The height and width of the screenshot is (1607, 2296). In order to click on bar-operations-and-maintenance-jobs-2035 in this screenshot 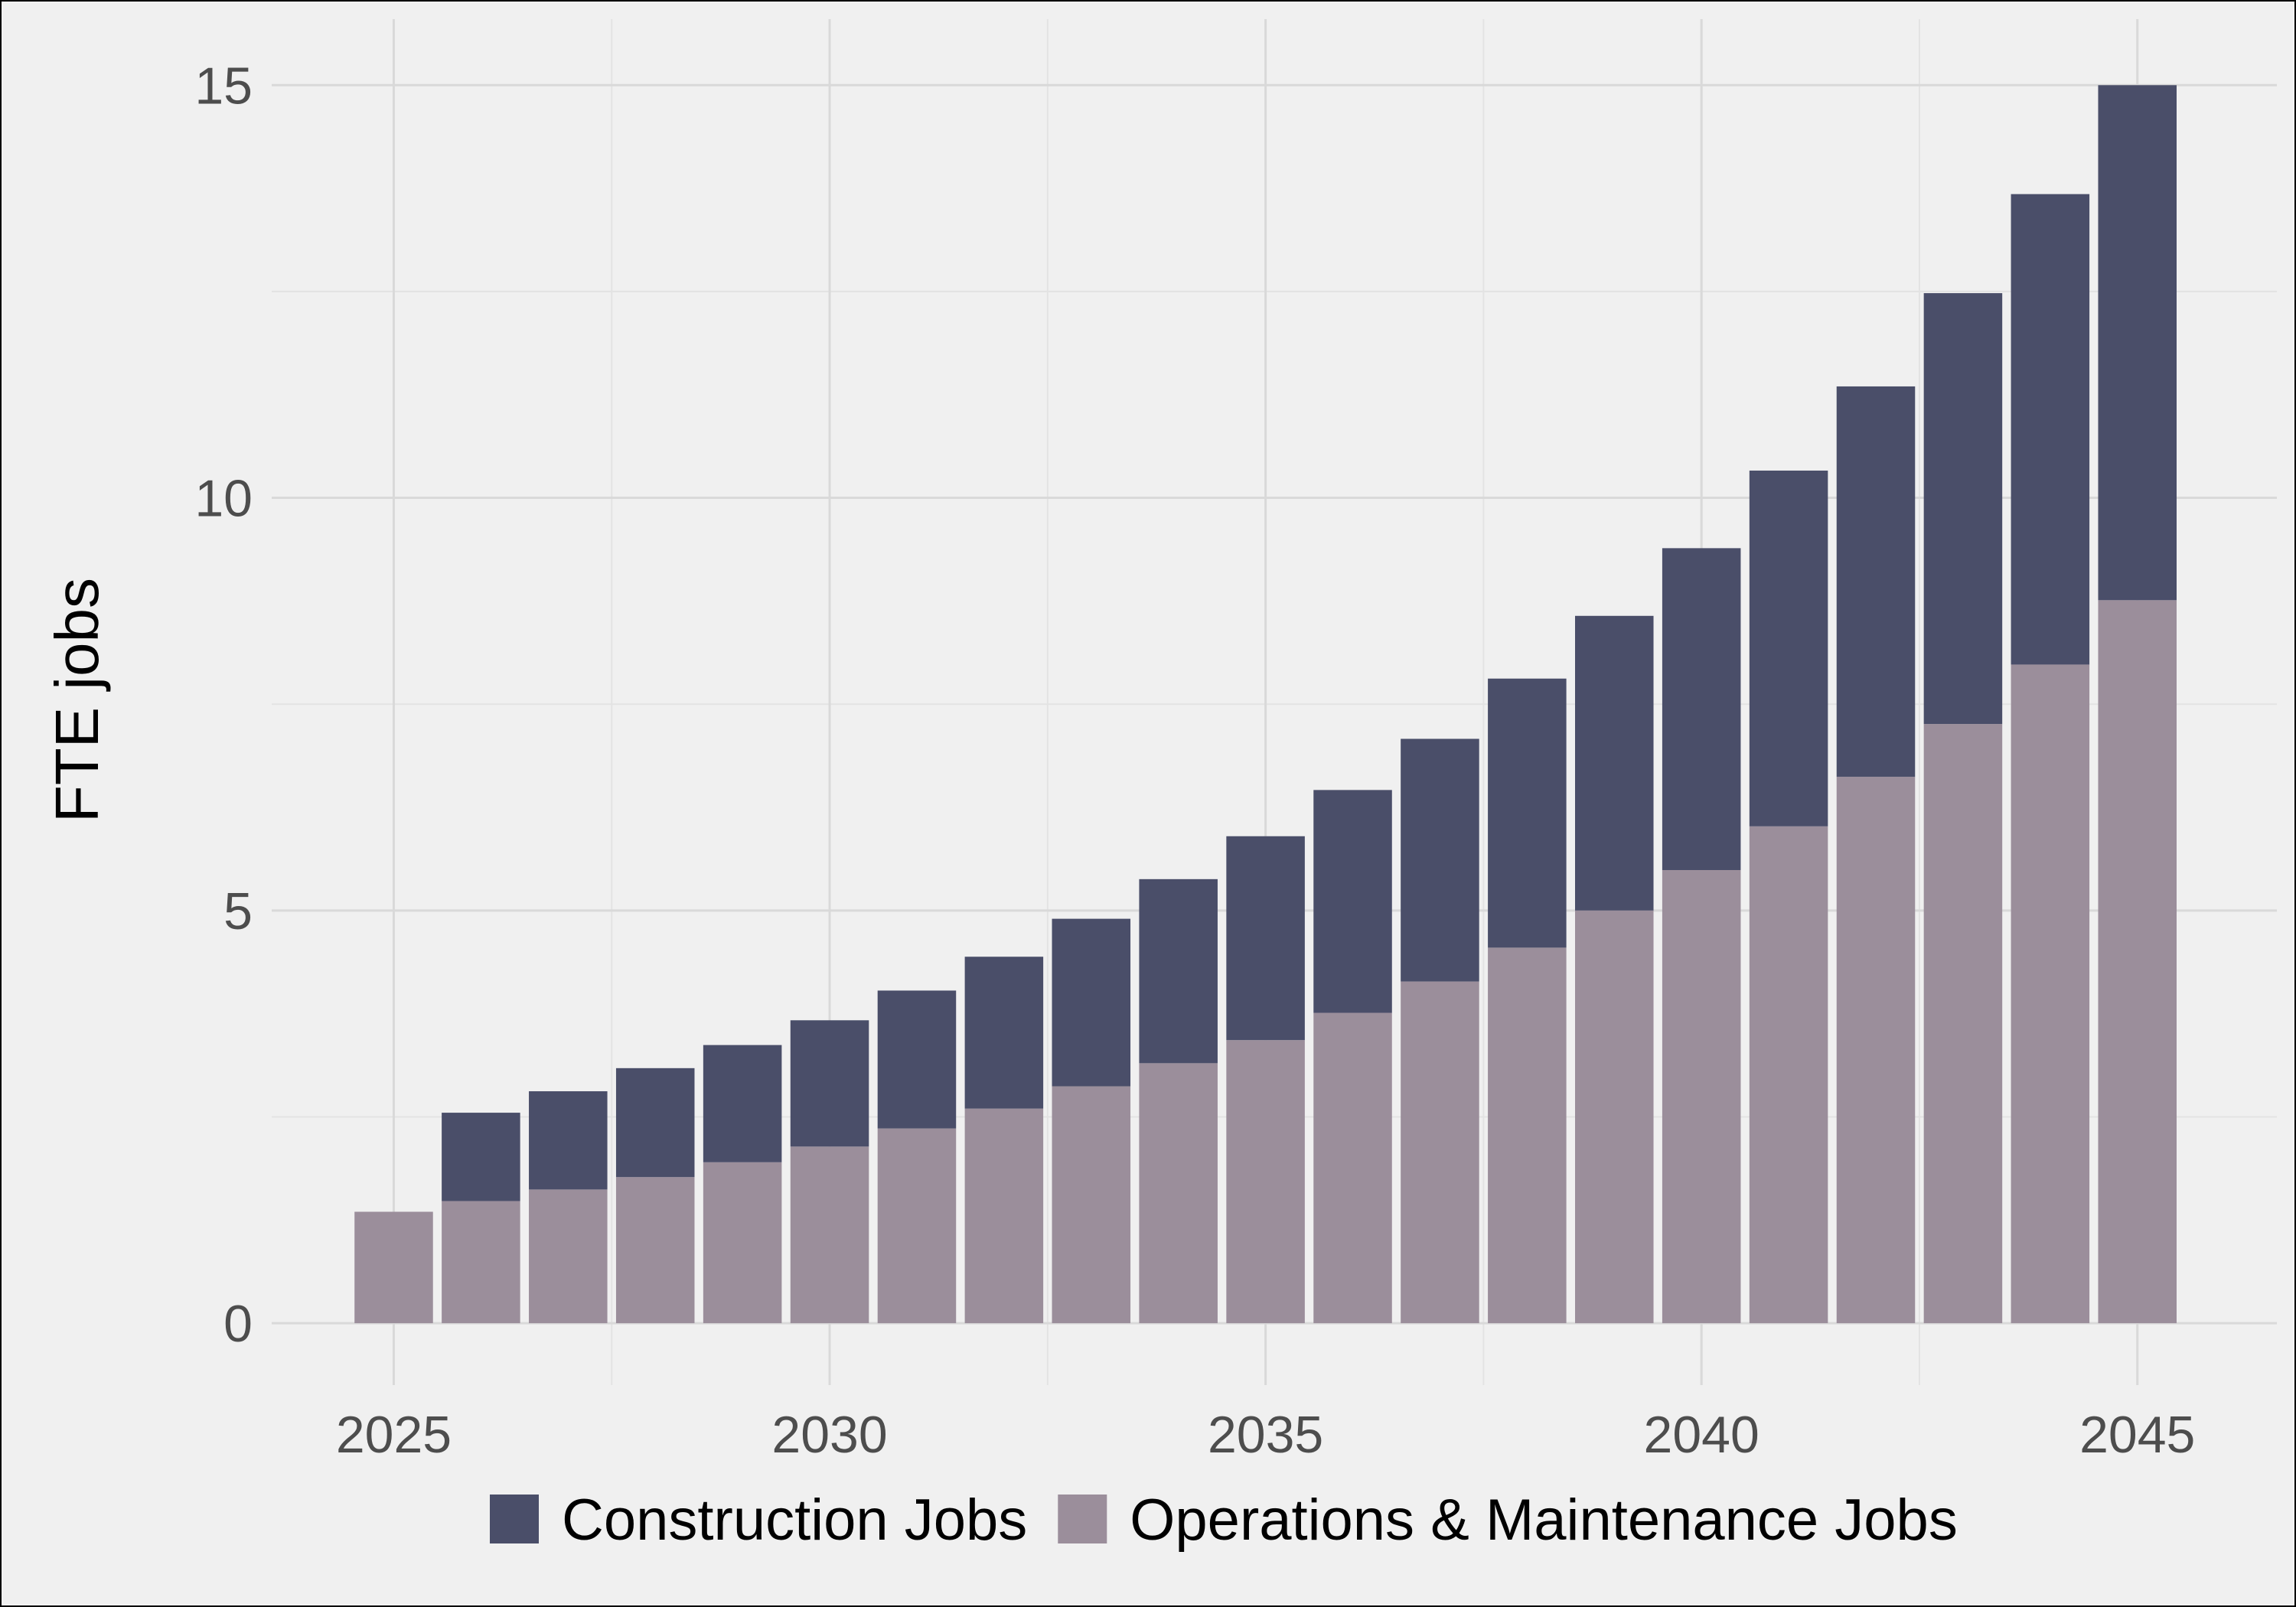, I will do `click(1265, 1182)`.